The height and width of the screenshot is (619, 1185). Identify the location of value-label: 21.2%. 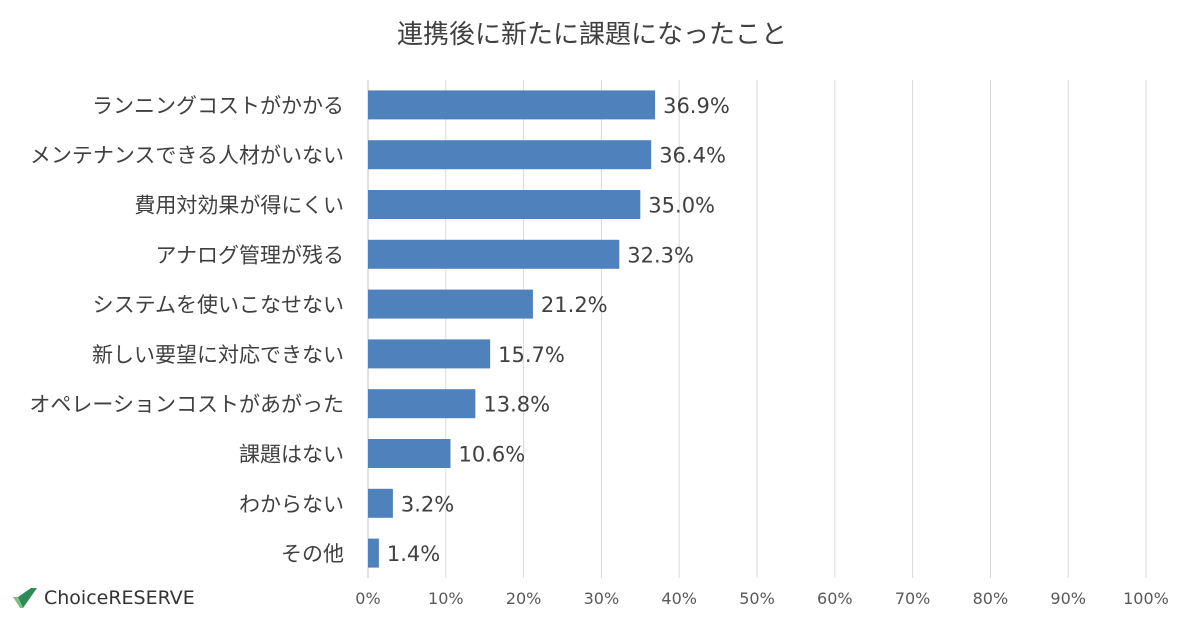
(574, 305).